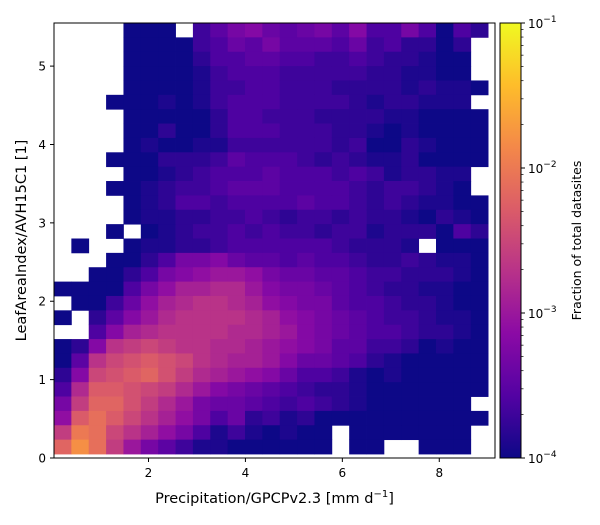 This screenshot has height=525, width=600. What do you see at coordinates (42, 302) in the screenshot?
I see `y-tick-label: 2` at bounding box center [42, 302].